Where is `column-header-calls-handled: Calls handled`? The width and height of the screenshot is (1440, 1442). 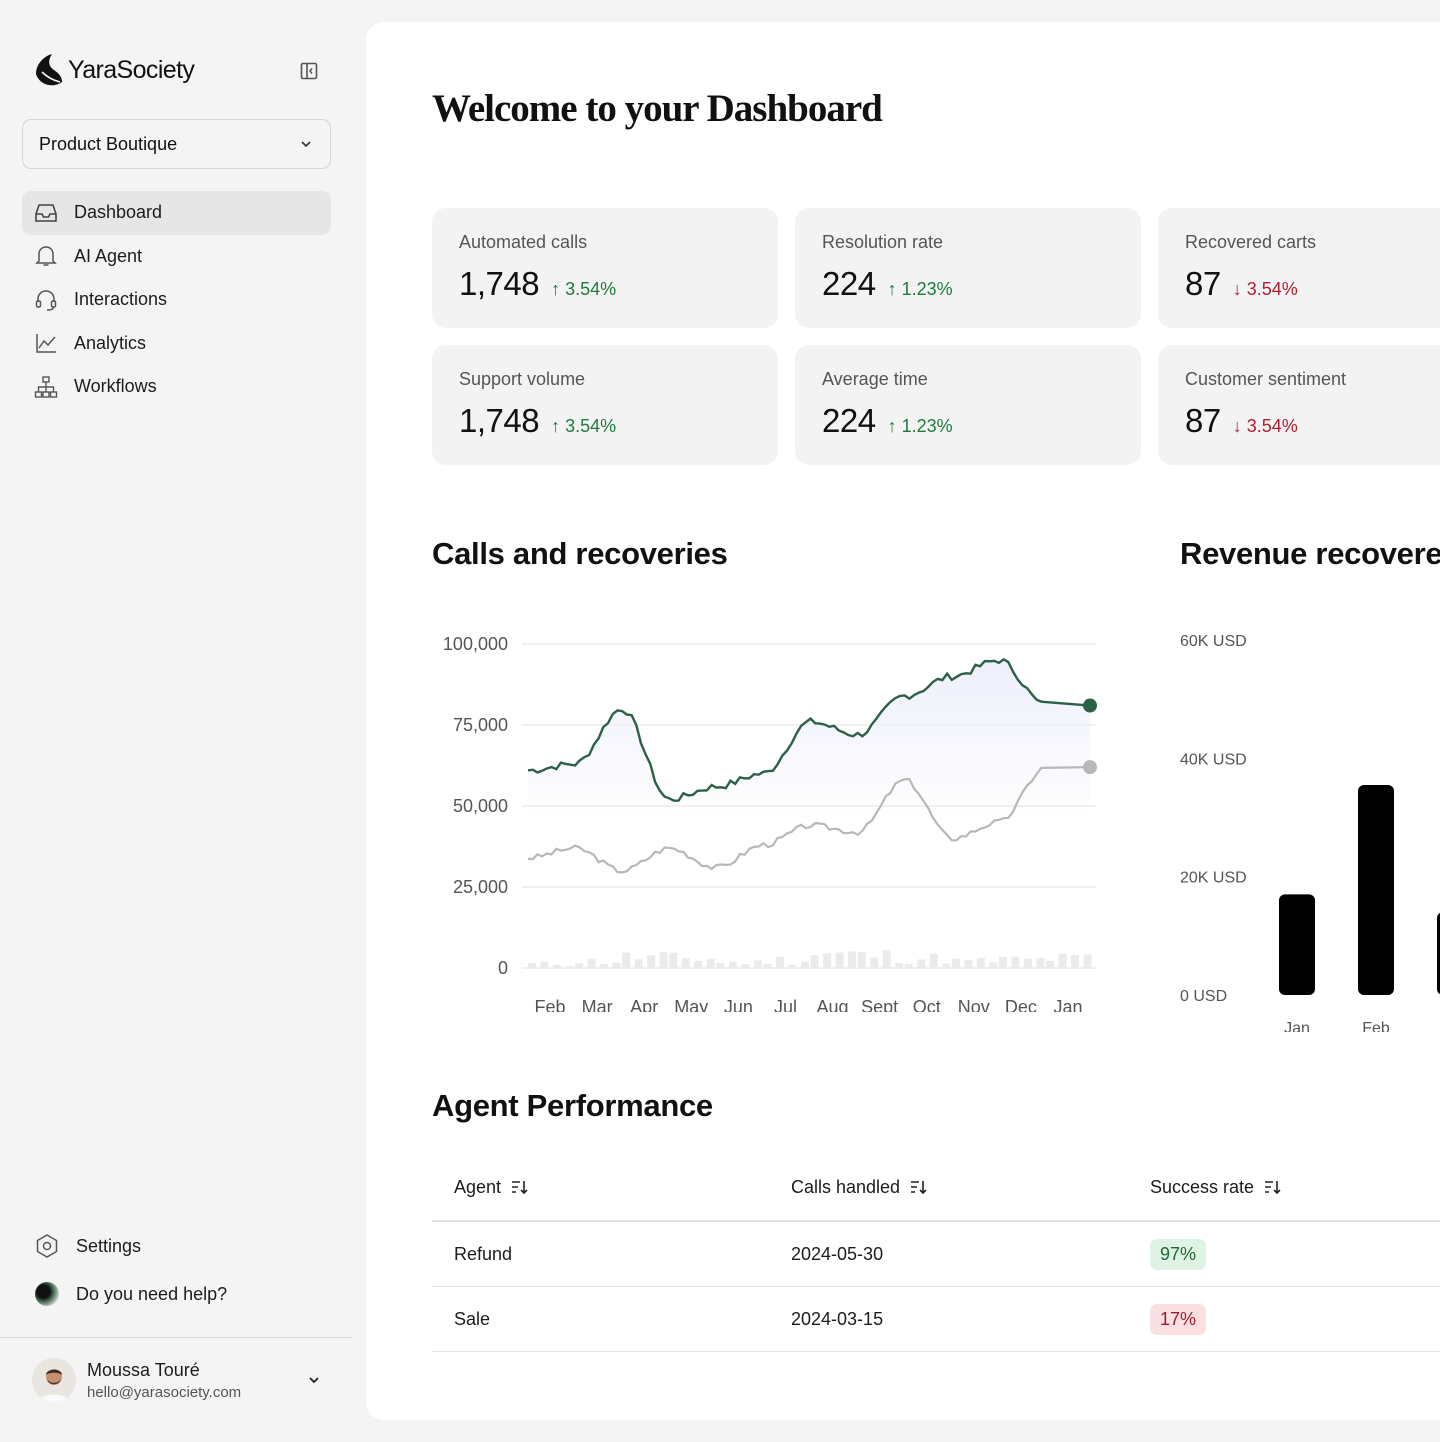
column-header-calls-handled: Calls handled is located at coordinates (970, 1187).